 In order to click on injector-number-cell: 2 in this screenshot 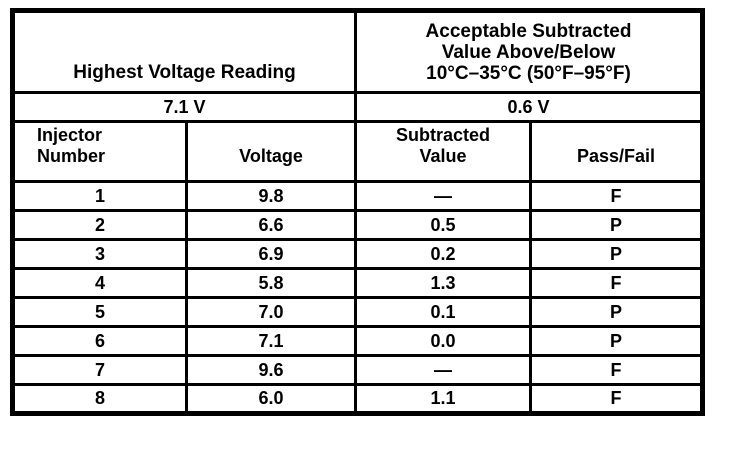, I will do `click(99, 225)`.